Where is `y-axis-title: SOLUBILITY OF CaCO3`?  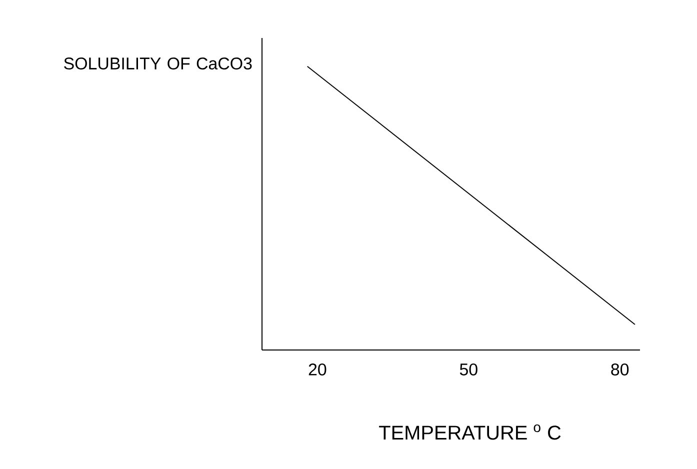 y-axis-title: SOLUBILITY OF CaCO3 is located at coordinates (158, 64).